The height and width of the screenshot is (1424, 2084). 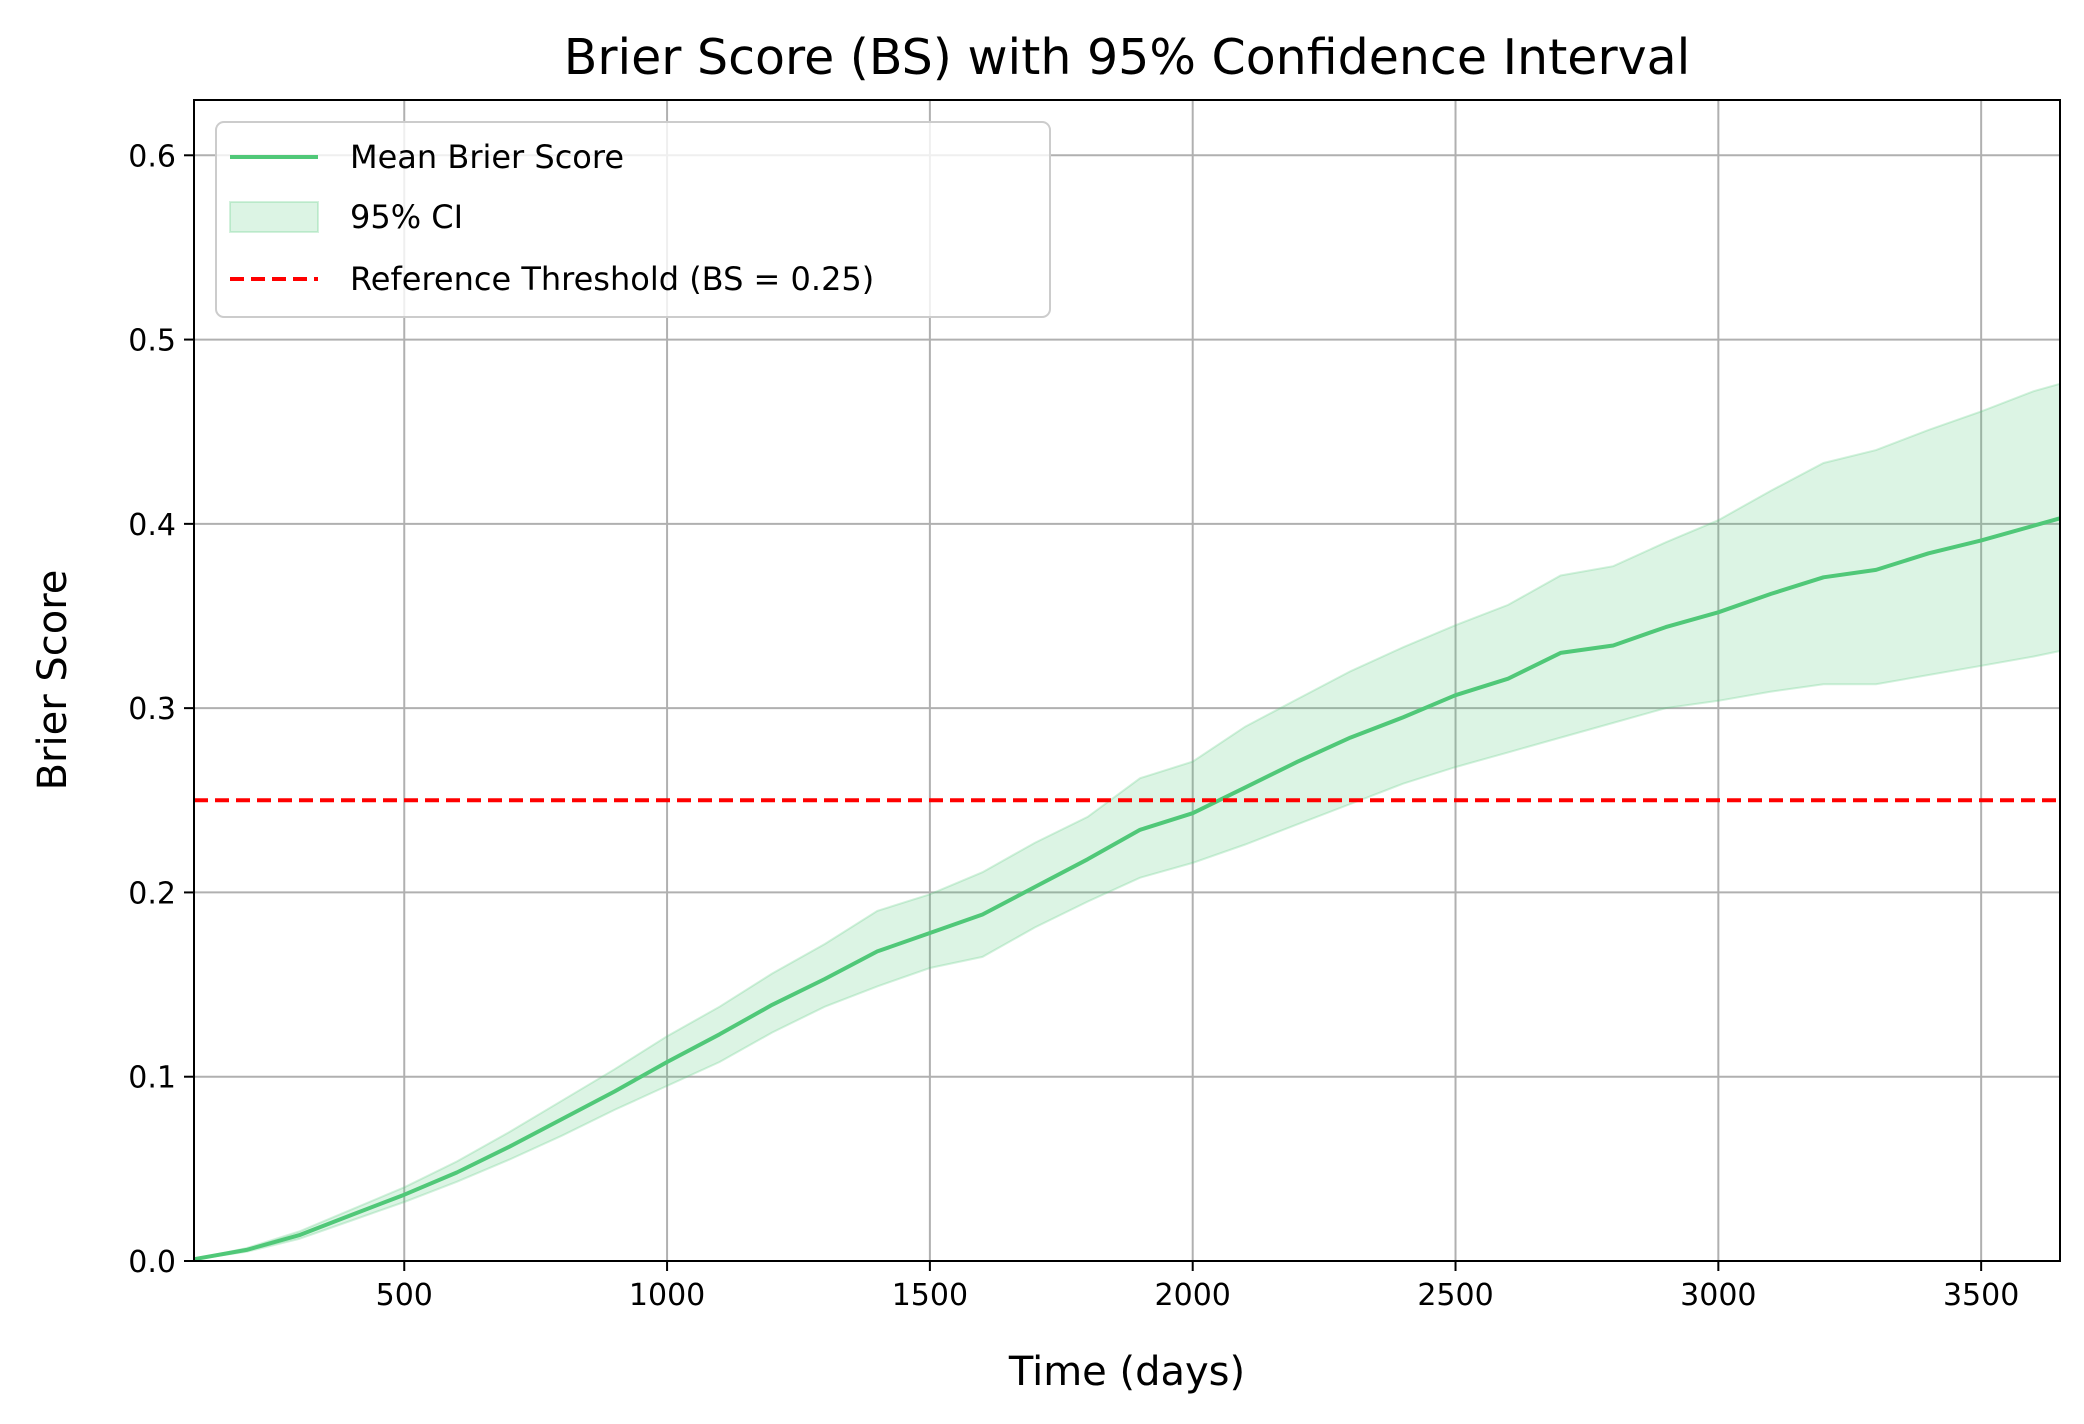 I want to click on y-tick-label-1: 0.1, so click(x=152, y=1078).